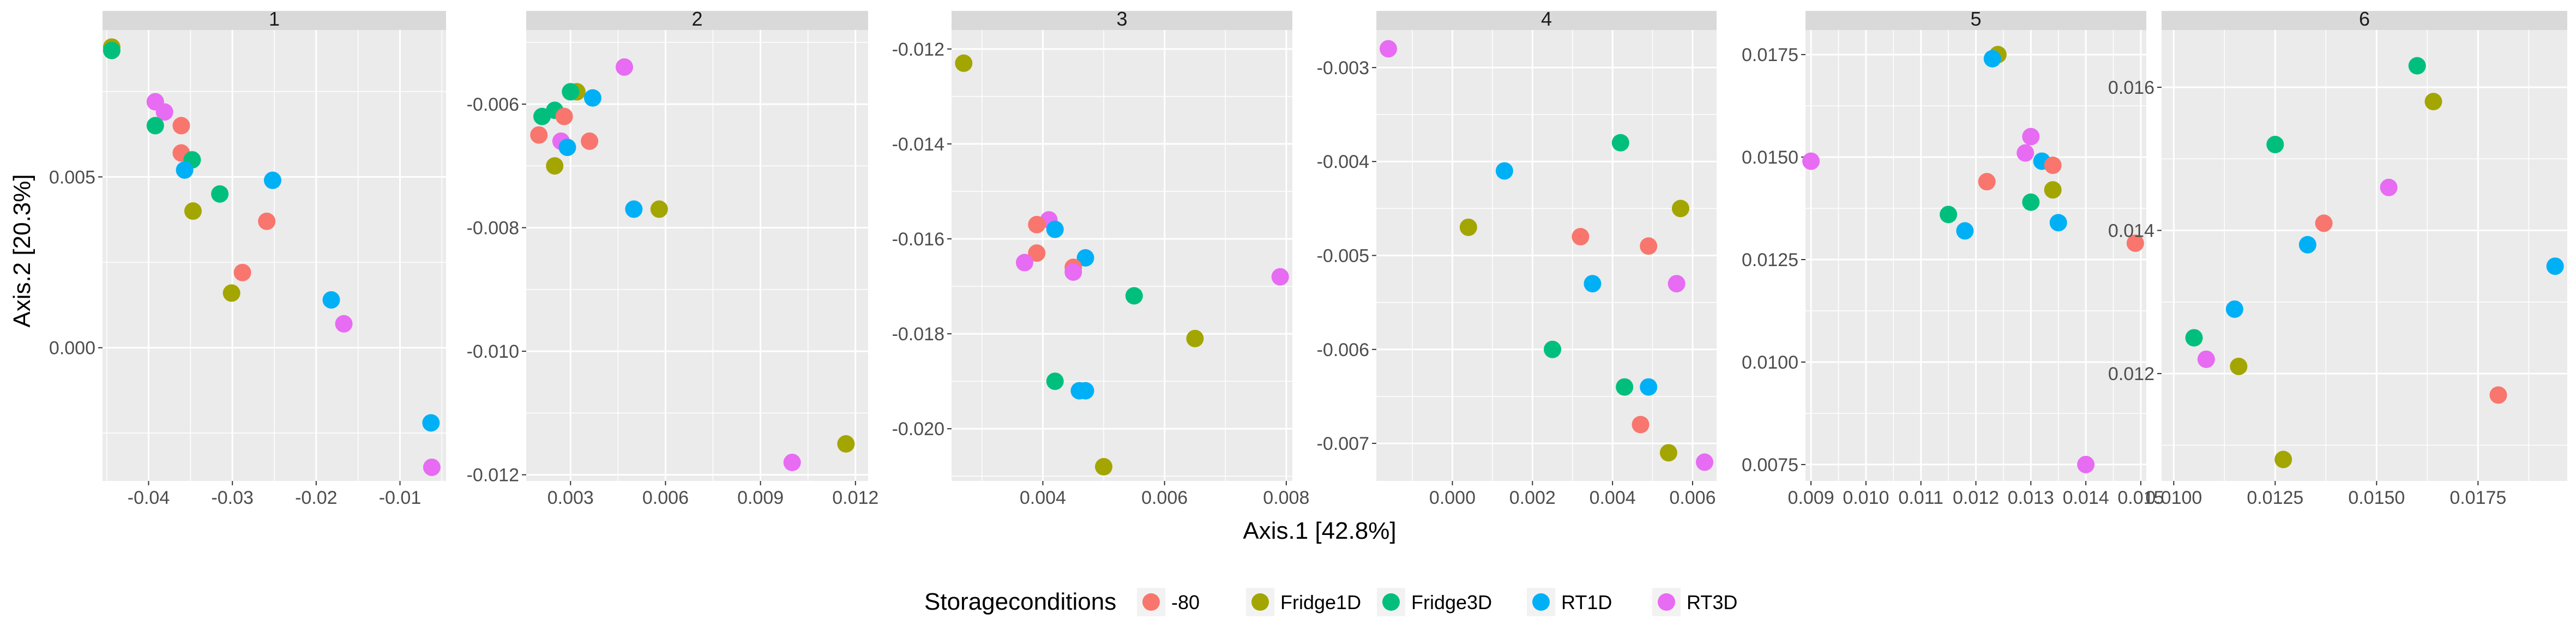 Image resolution: width=2576 pixels, height=644 pixels. Describe the element at coordinates (1185, 602) in the screenshot. I see `legend-label: -80` at that location.